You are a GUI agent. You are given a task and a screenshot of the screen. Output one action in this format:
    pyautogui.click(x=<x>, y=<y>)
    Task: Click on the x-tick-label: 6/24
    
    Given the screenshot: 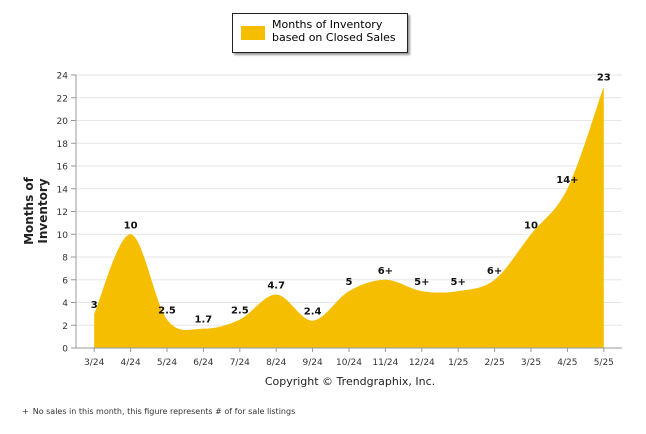 What is the action you would take?
    pyautogui.click(x=203, y=363)
    